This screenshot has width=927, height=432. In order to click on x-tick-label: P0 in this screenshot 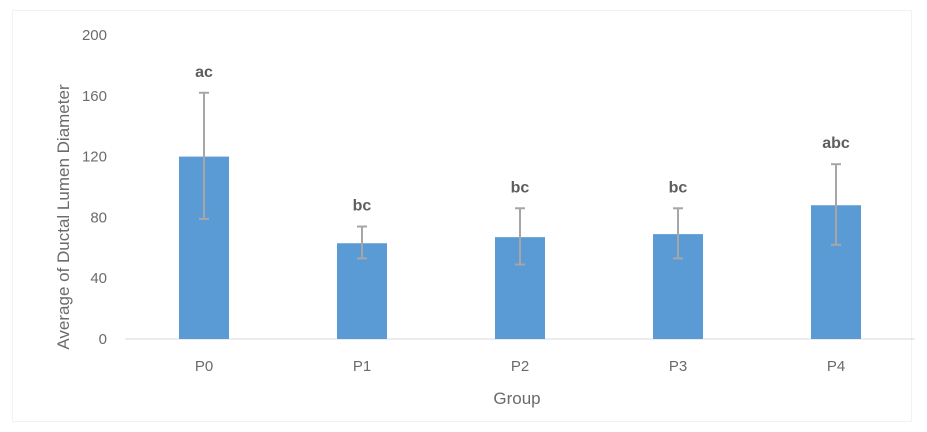, I will do `click(204, 366)`.